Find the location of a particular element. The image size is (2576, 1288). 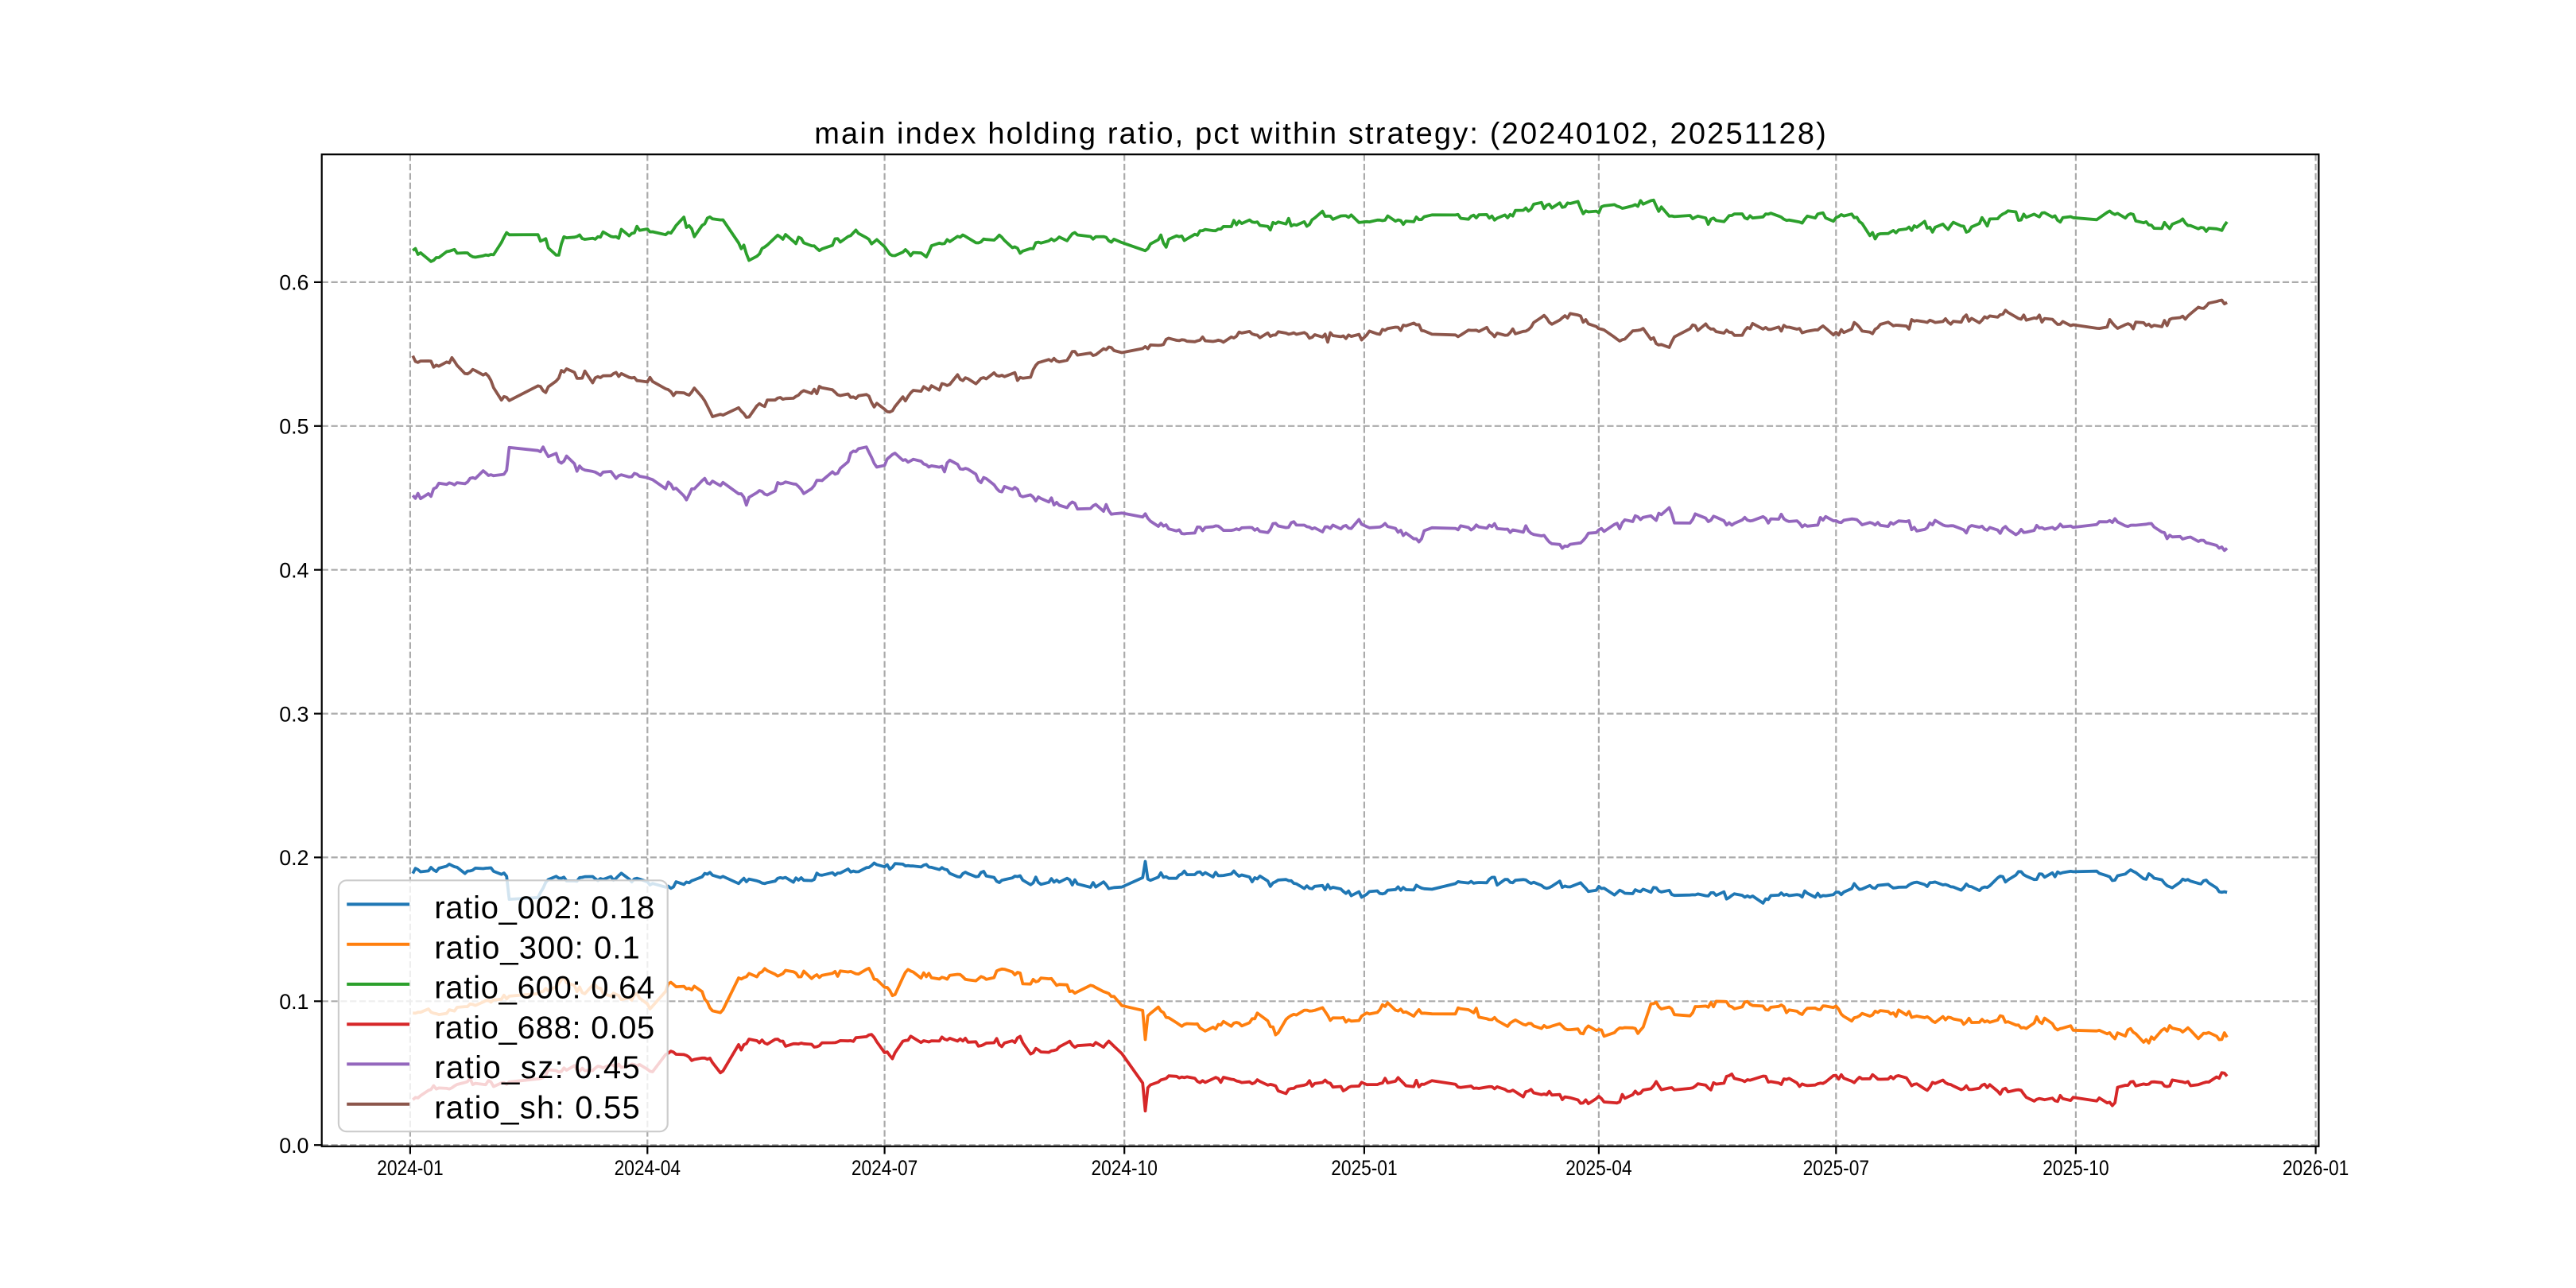

svg-text: 2026-01 is located at coordinates (2316, 1168).